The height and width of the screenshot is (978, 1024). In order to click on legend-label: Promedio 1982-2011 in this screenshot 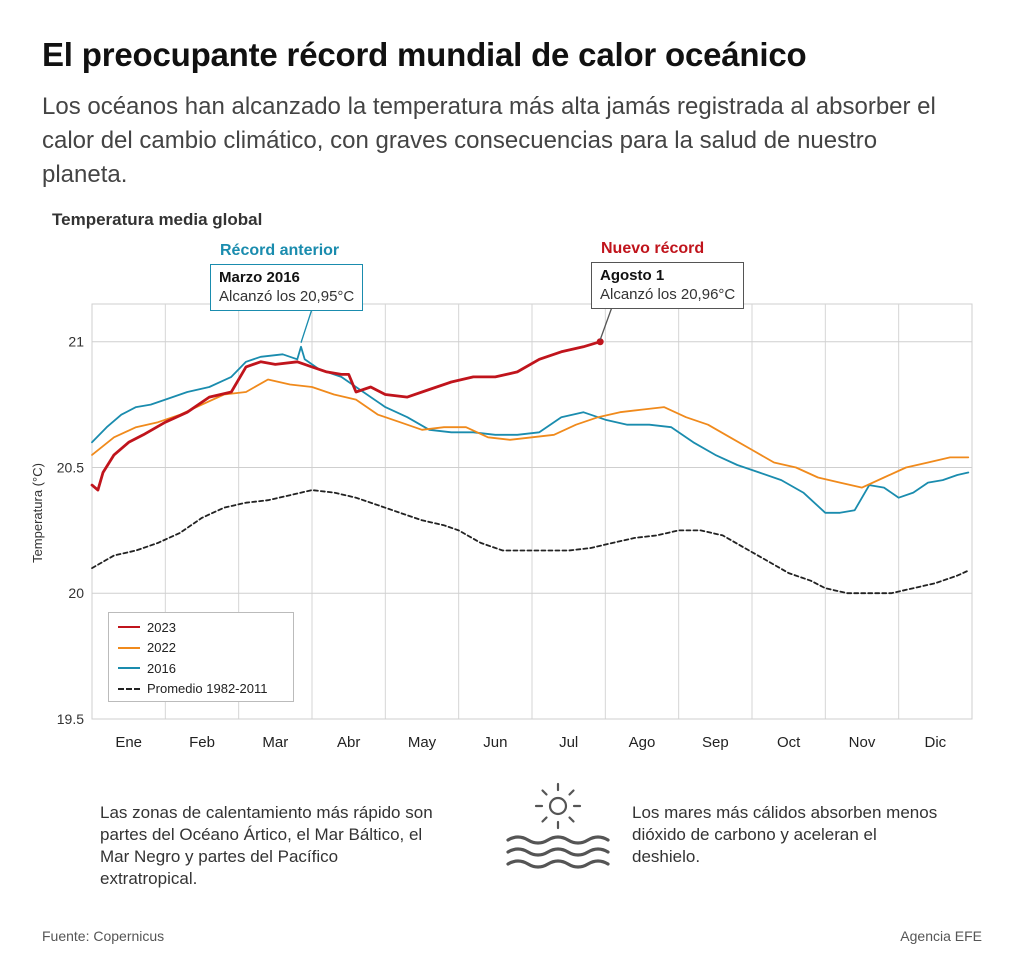, I will do `click(207, 689)`.